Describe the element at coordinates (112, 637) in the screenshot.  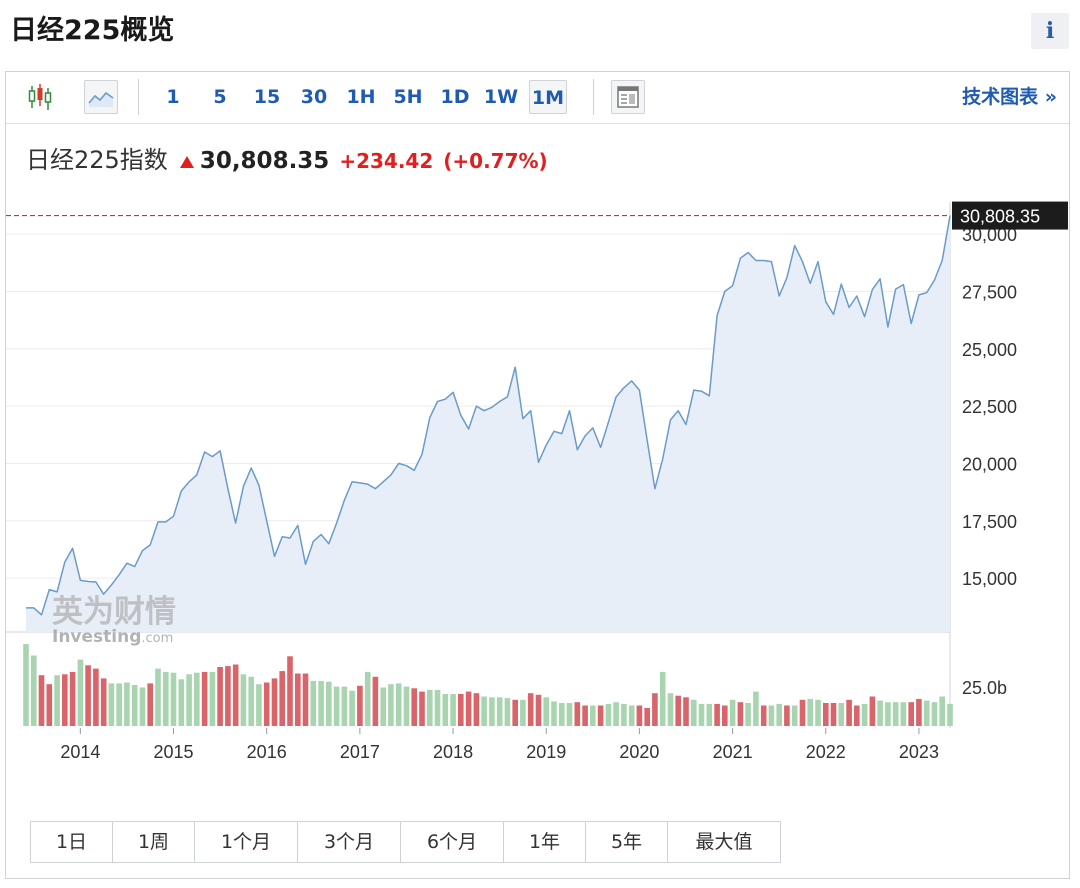
I see `watermark-brand: Investing.com` at that location.